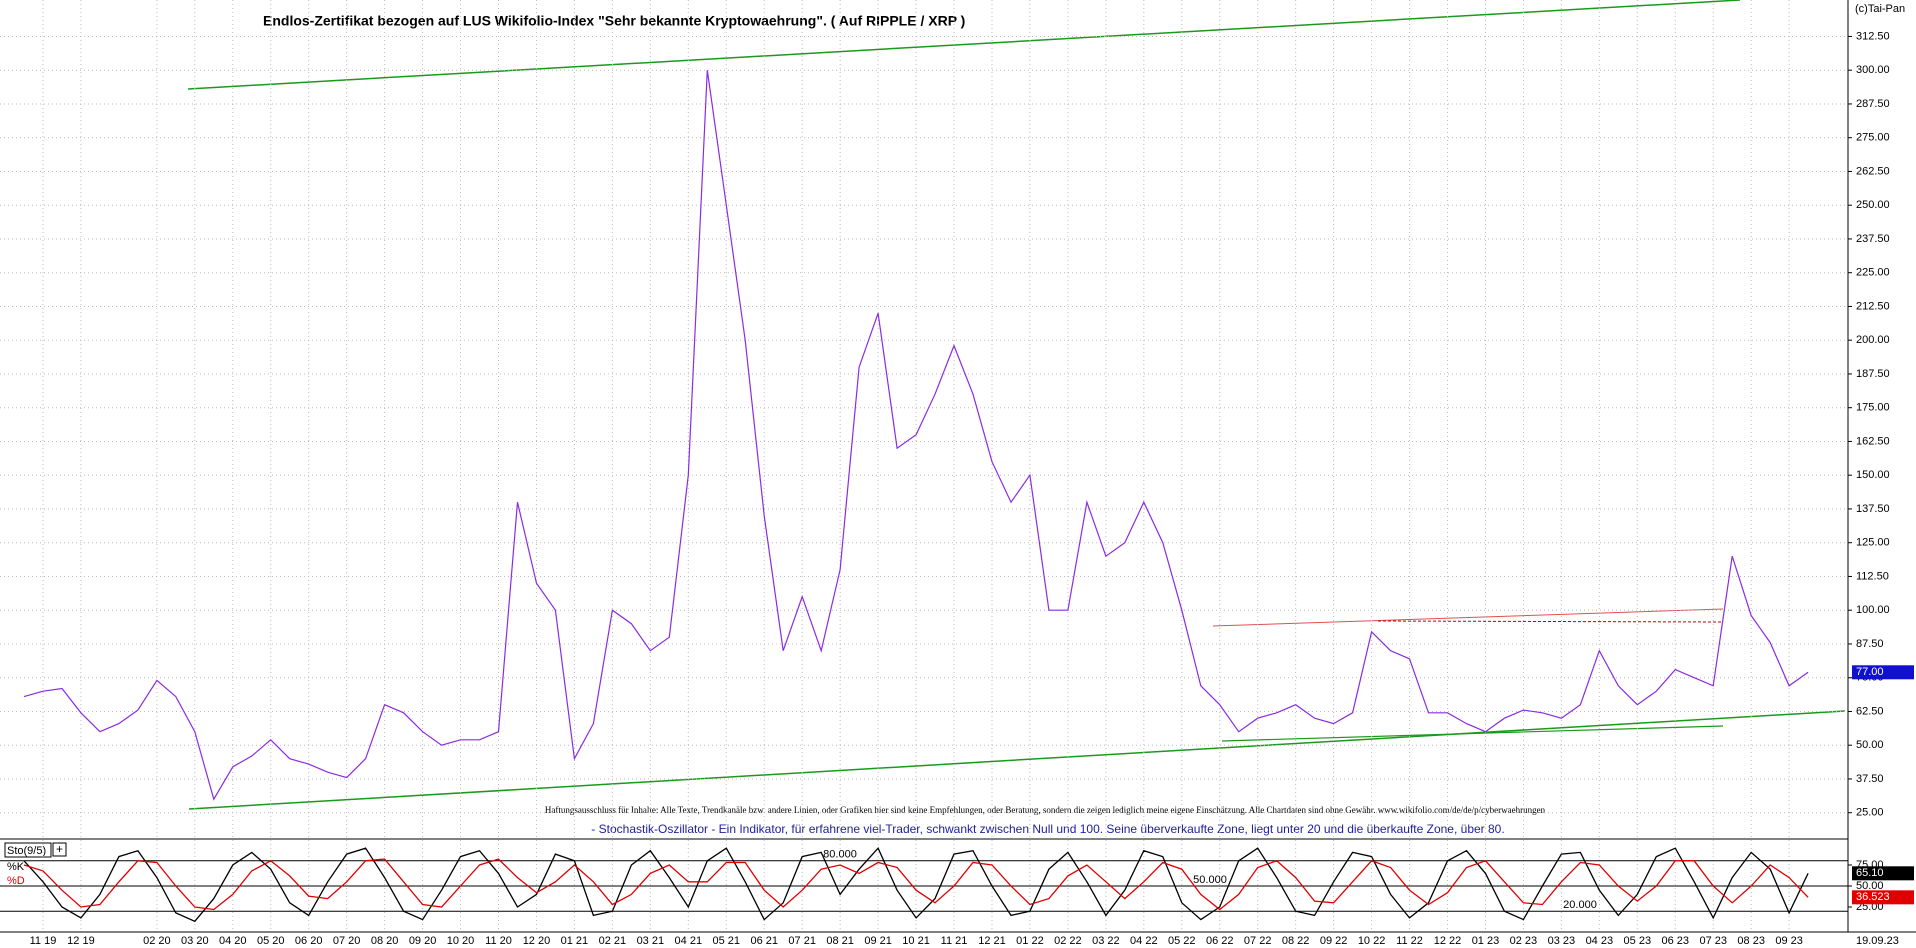 The width and height of the screenshot is (1916, 948). What do you see at coordinates (1873, 374) in the screenshot?
I see `y-tick-label: 187.50` at bounding box center [1873, 374].